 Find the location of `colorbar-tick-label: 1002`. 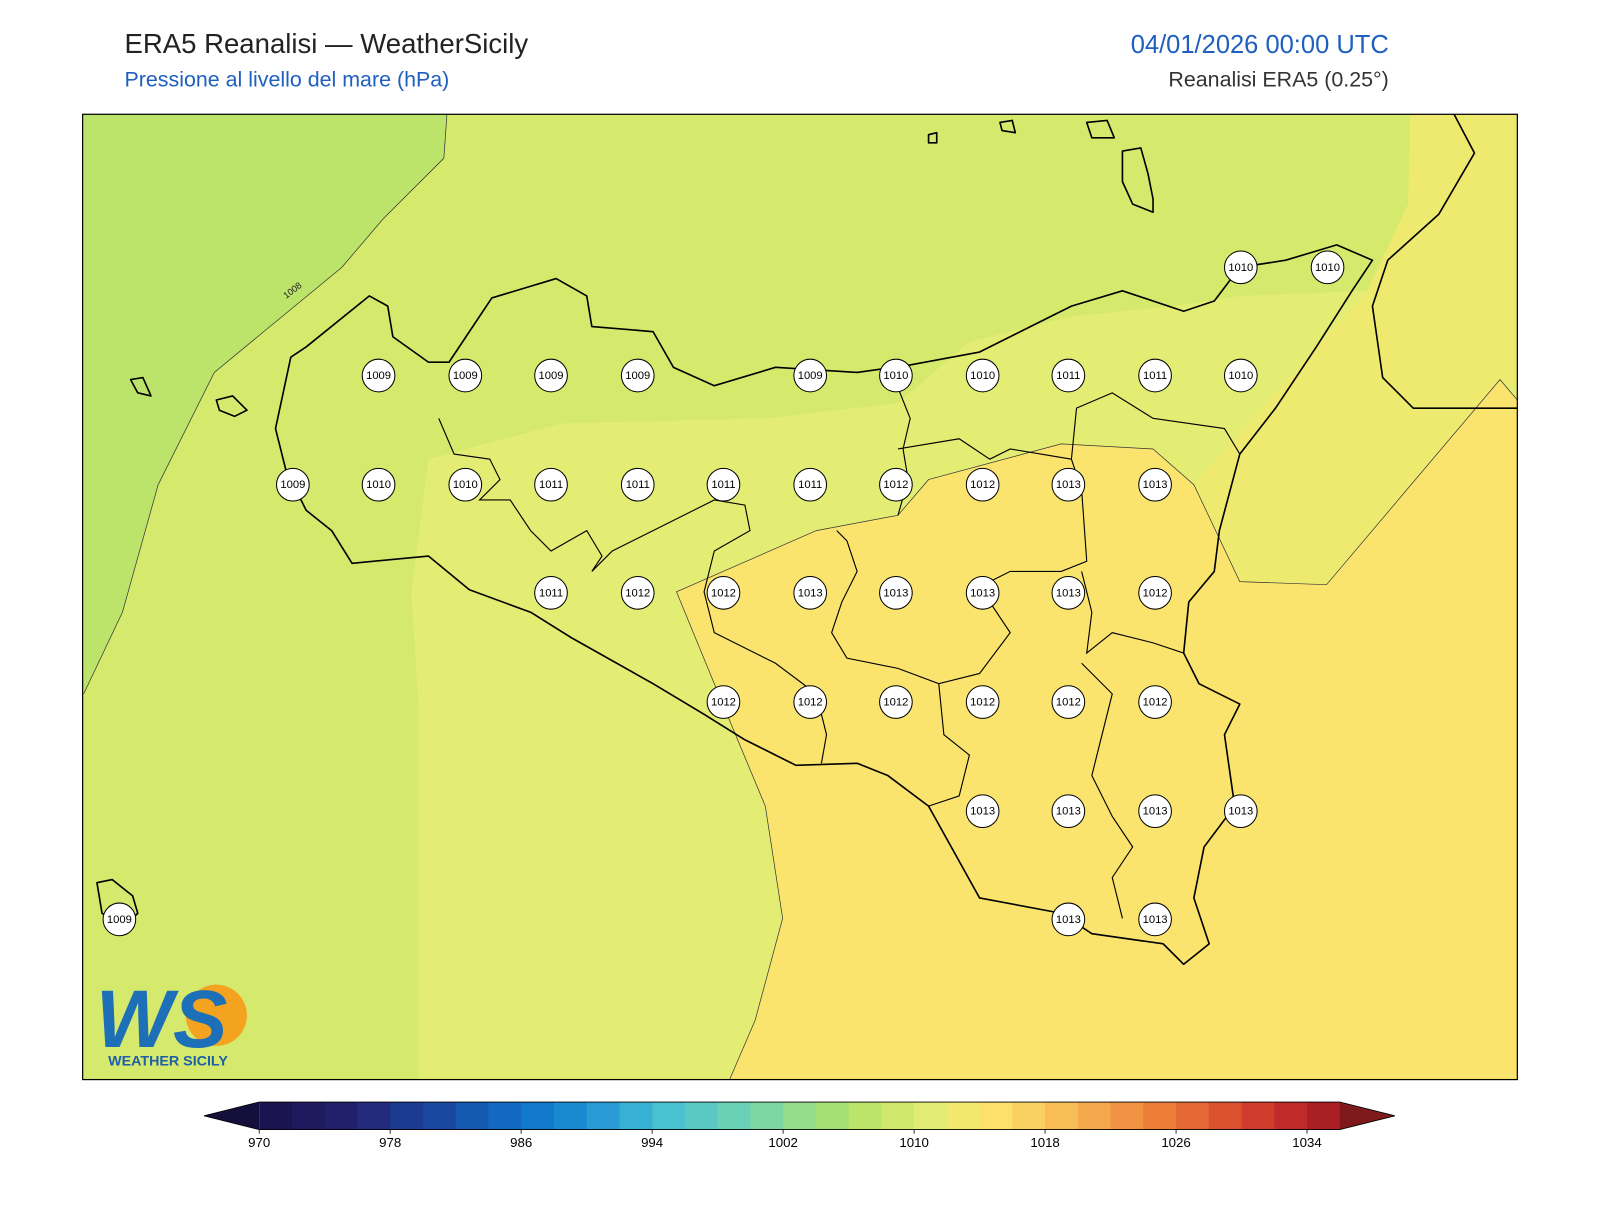

colorbar-tick-label: 1002 is located at coordinates (782, 1142).